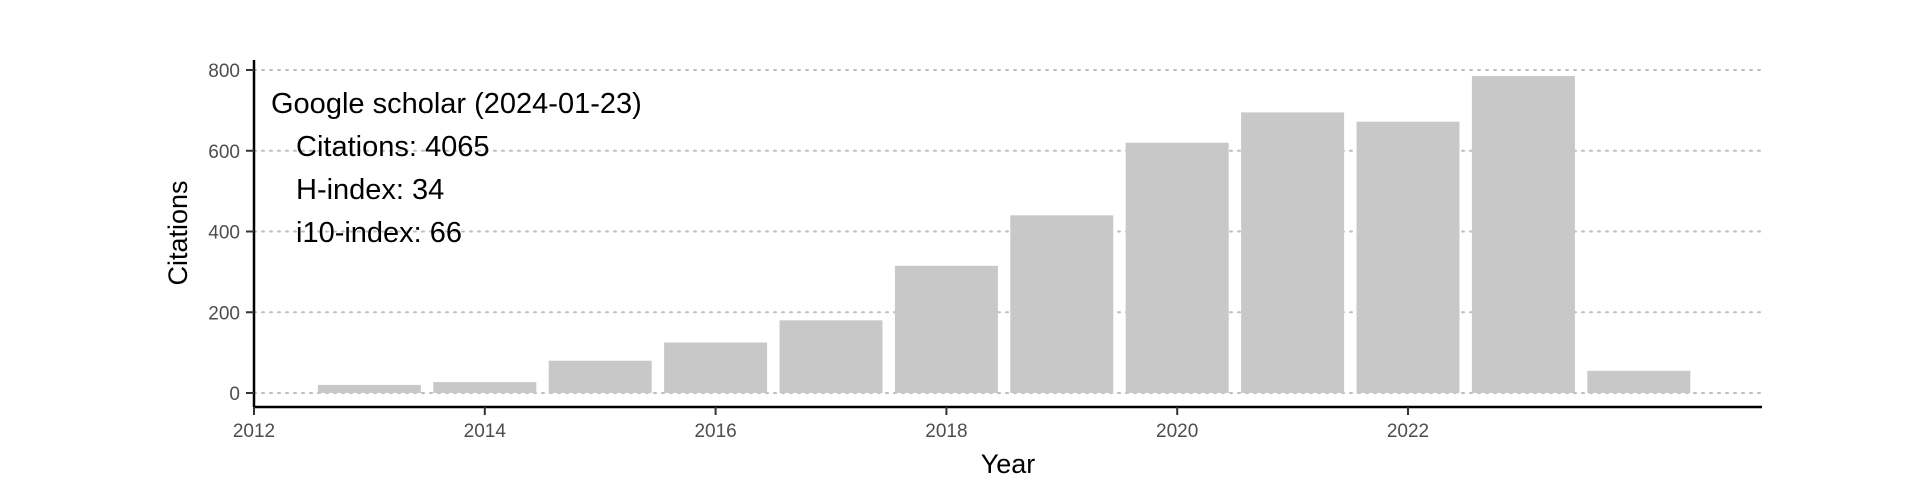 Image resolution: width=1920 pixels, height=480 pixels. Describe the element at coordinates (485, 387) in the screenshot. I see `bar-2014` at that location.